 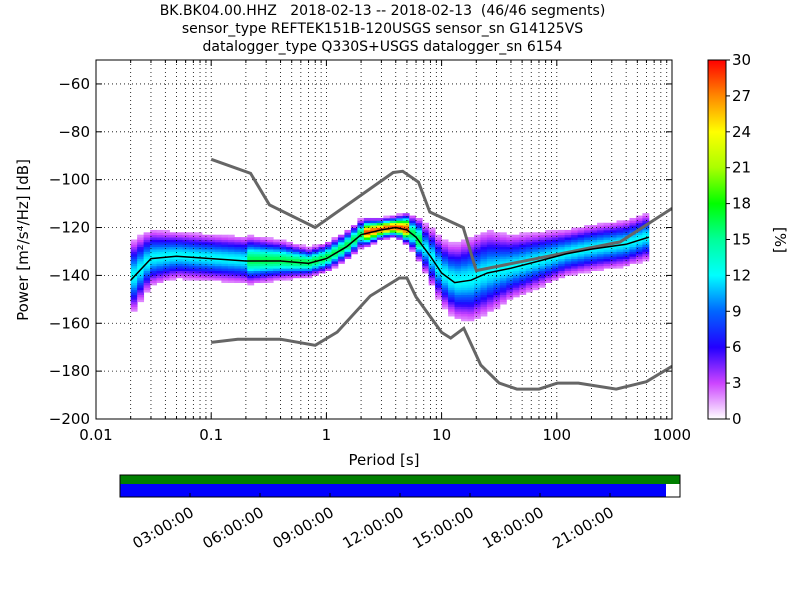 I want to click on colorbar-gradient, so click(x=717, y=239).